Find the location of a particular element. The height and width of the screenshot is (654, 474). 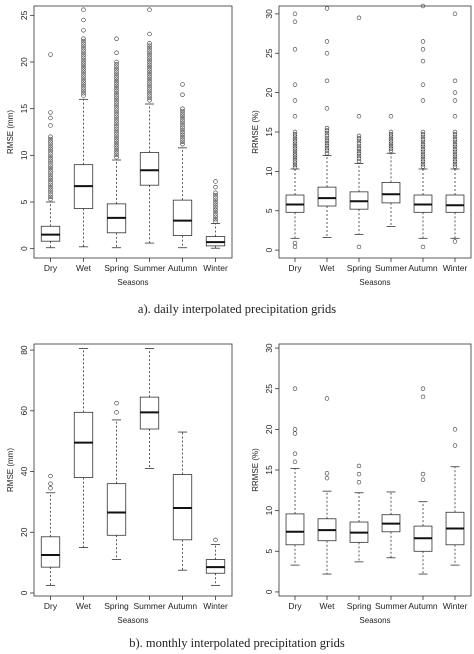

x-axis-label: Seasons is located at coordinates (132, 620).